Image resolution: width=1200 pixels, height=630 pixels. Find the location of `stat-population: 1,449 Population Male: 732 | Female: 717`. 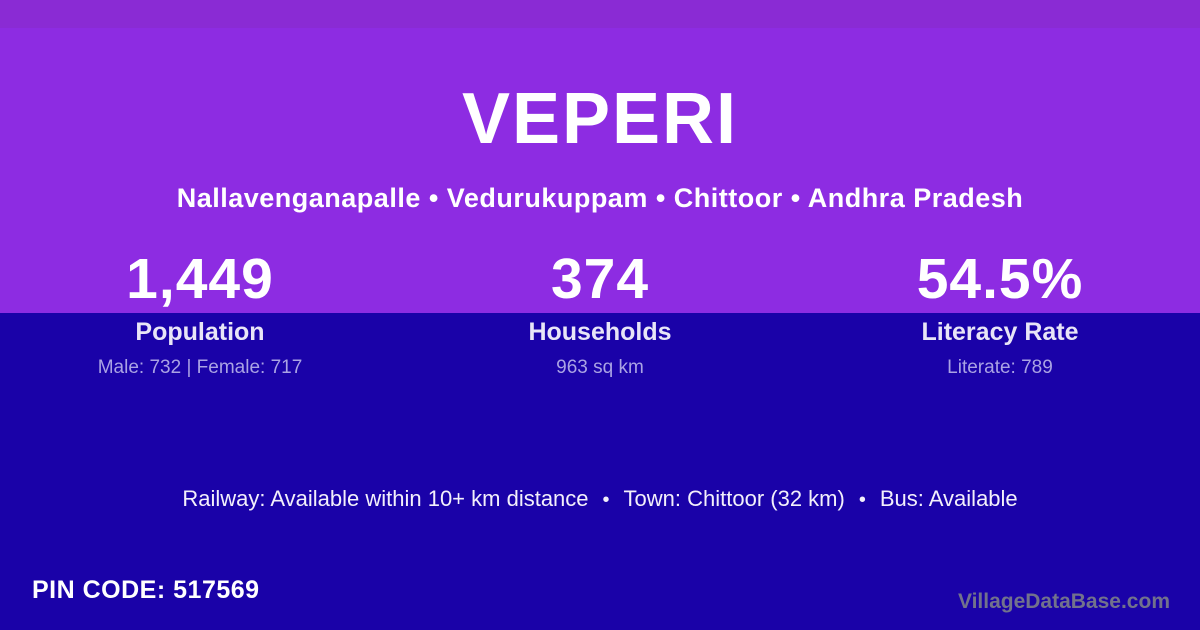

stat-population: 1,449 Population Male: 732 | Female: 717 is located at coordinates (200, 313).